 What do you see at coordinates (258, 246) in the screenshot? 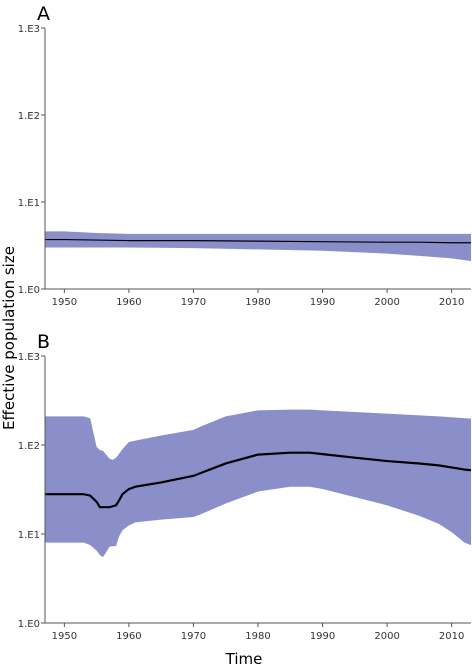
I see `credible-interval-band` at bounding box center [258, 246].